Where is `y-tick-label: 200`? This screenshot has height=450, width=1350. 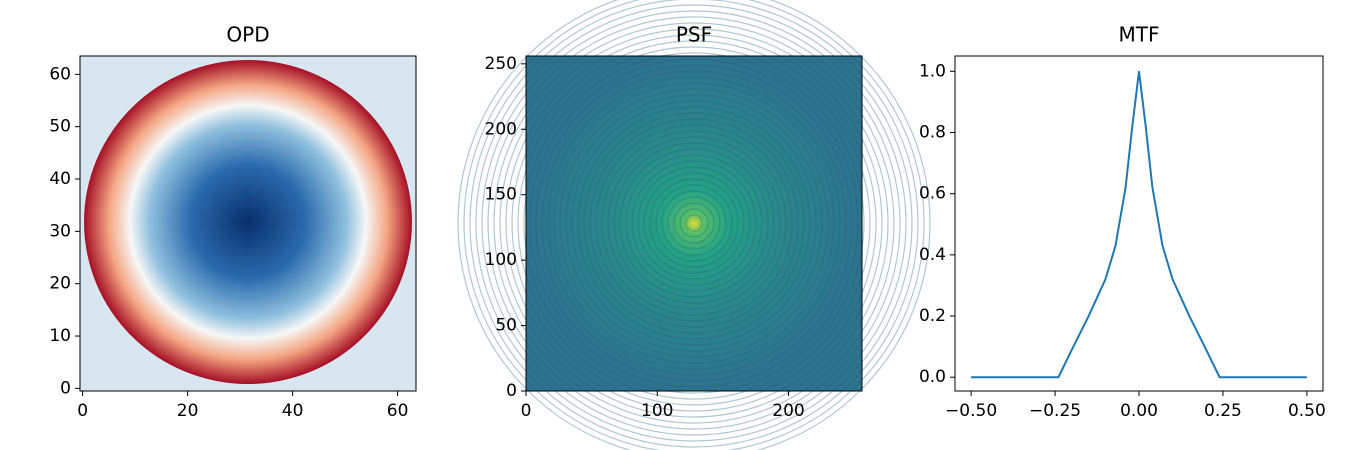 y-tick-label: 200 is located at coordinates (501, 129).